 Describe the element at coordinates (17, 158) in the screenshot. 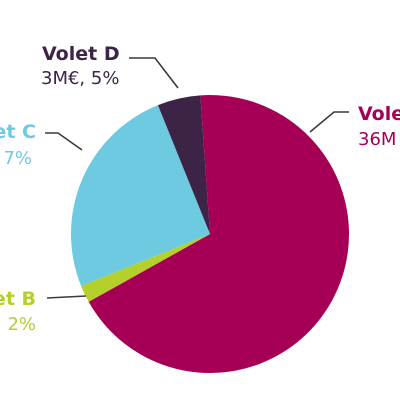

I see `legend-value-volet-c: 7%` at that location.